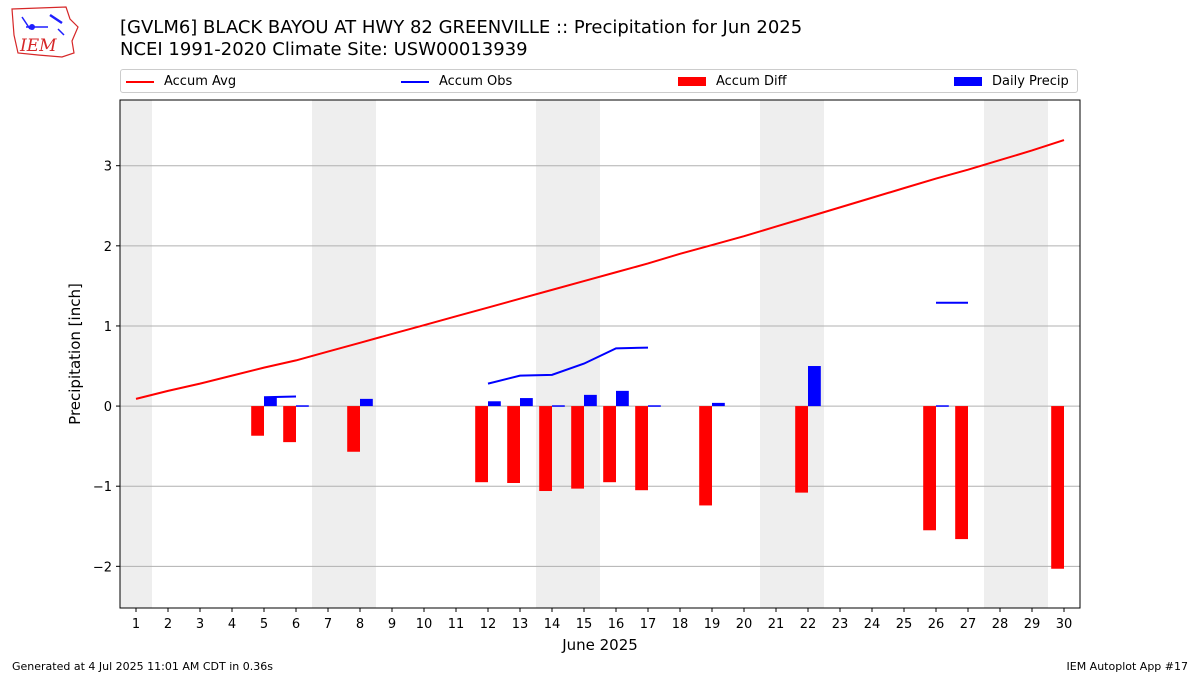 The width and height of the screenshot is (1200, 675). What do you see at coordinates (1032, 624) in the screenshot?
I see `x-tick-label: 29` at bounding box center [1032, 624].